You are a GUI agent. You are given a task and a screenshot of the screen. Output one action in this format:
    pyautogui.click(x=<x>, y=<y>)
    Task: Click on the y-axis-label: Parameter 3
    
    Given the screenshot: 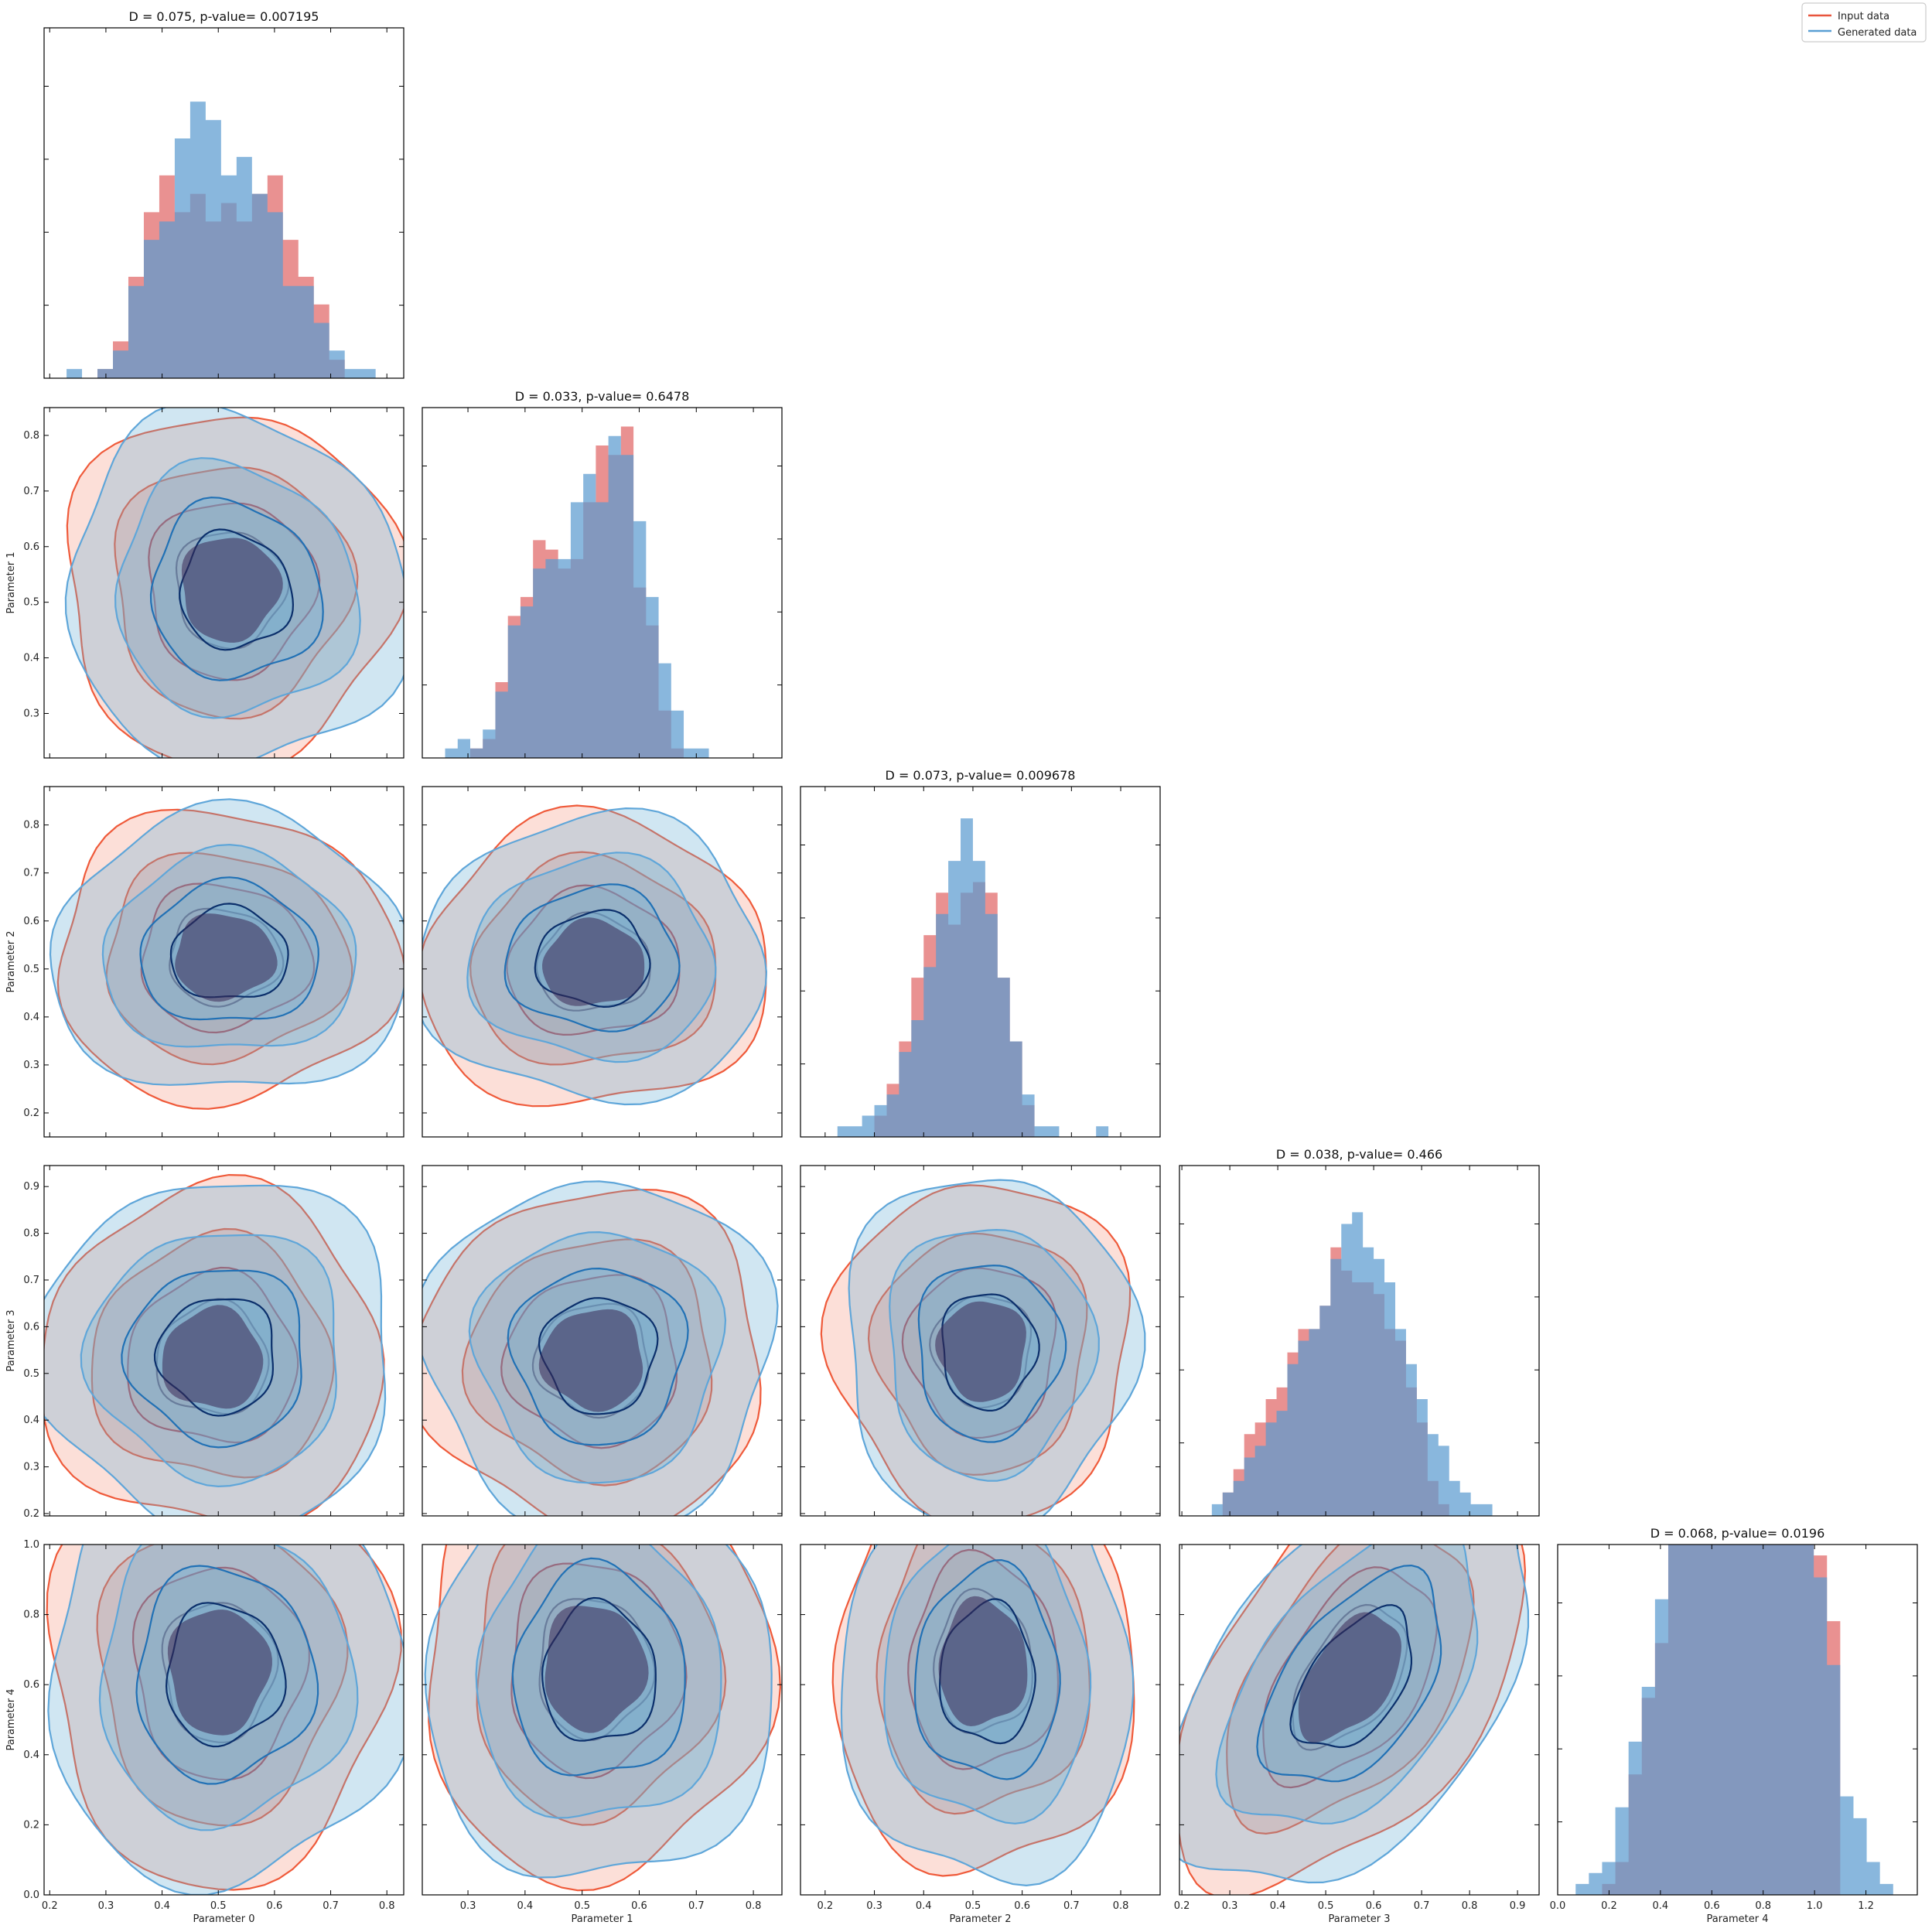 What is the action you would take?
    pyautogui.click(x=11, y=1340)
    